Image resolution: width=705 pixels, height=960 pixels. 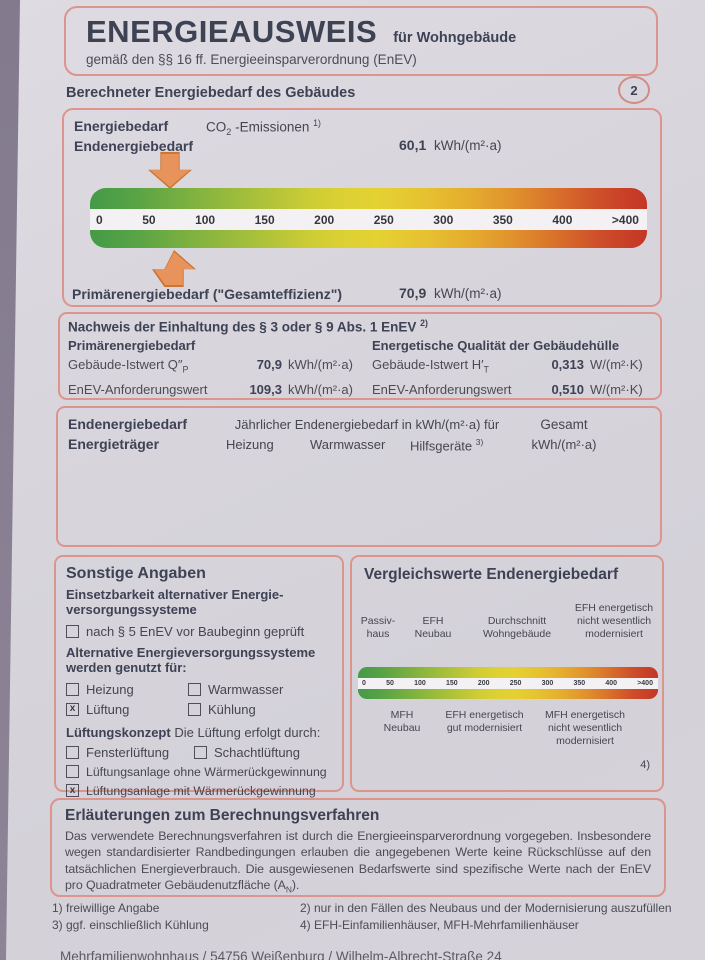 What do you see at coordinates (348, 444) in the screenshot?
I see `col-header-hot-water: Warmwasser` at bounding box center [348, 444].